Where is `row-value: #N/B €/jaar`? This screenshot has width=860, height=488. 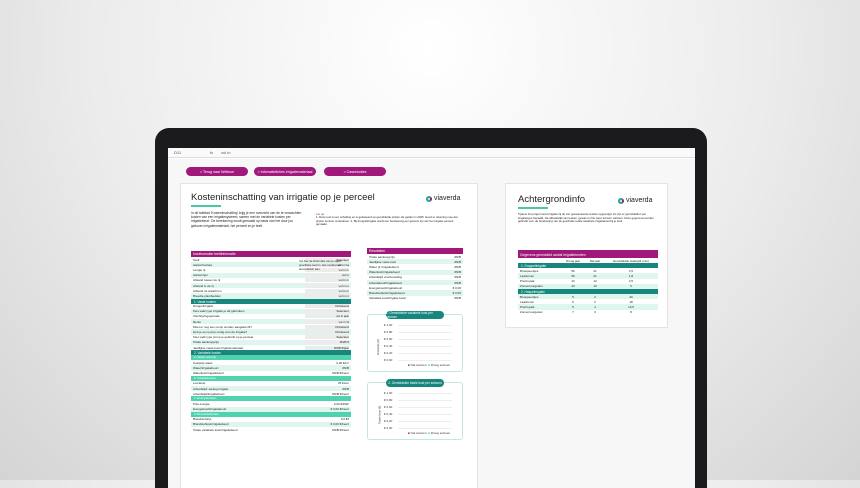 row-value: #N/B €/jaar is located at coordinates (327, 347).